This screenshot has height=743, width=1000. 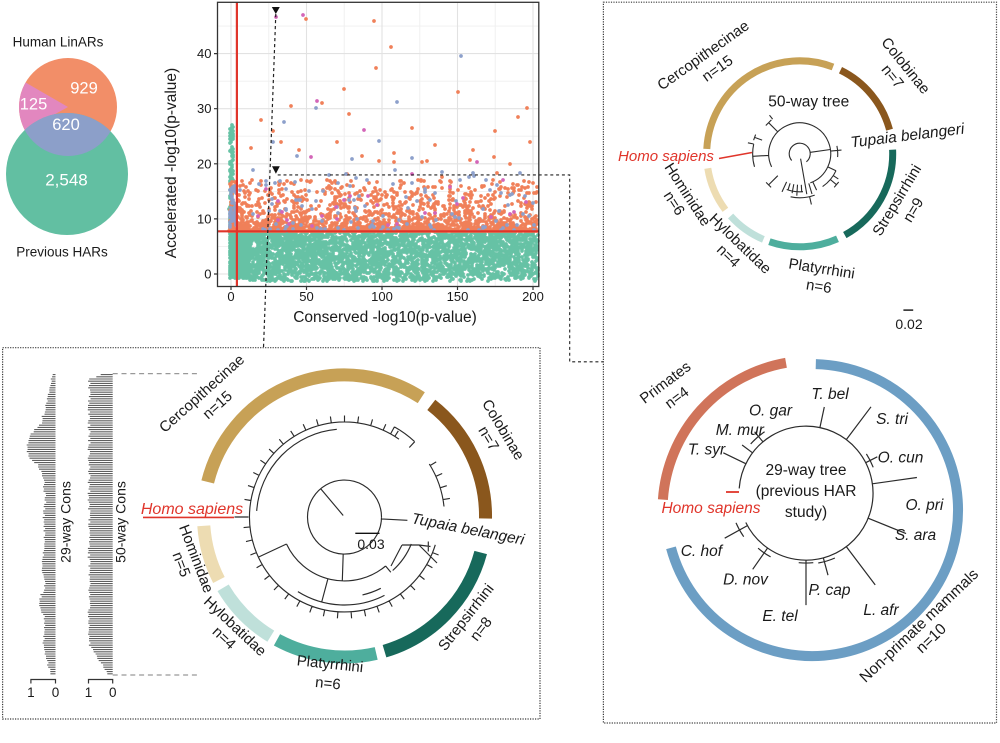 I want to click on svg-text: O. gar, so click(x=771, y=411).